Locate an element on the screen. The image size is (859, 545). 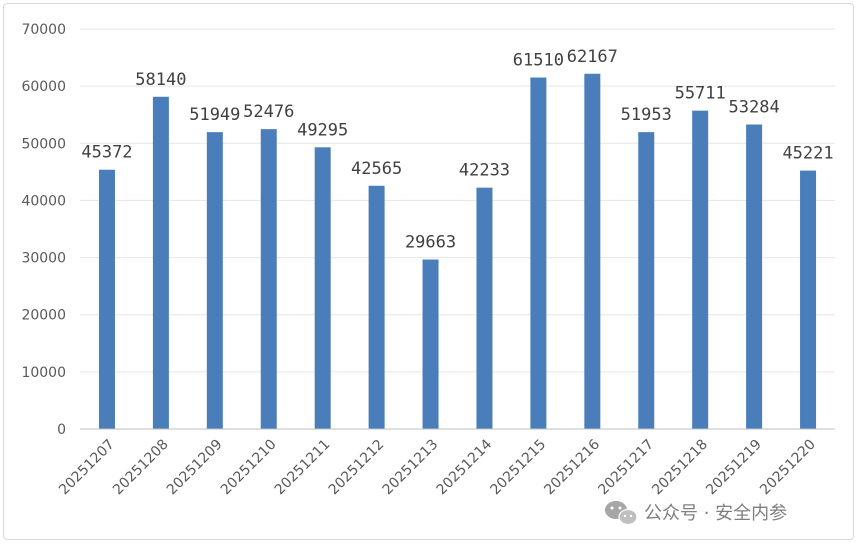
data-label: 45372 is located at coordinates (106, 153).